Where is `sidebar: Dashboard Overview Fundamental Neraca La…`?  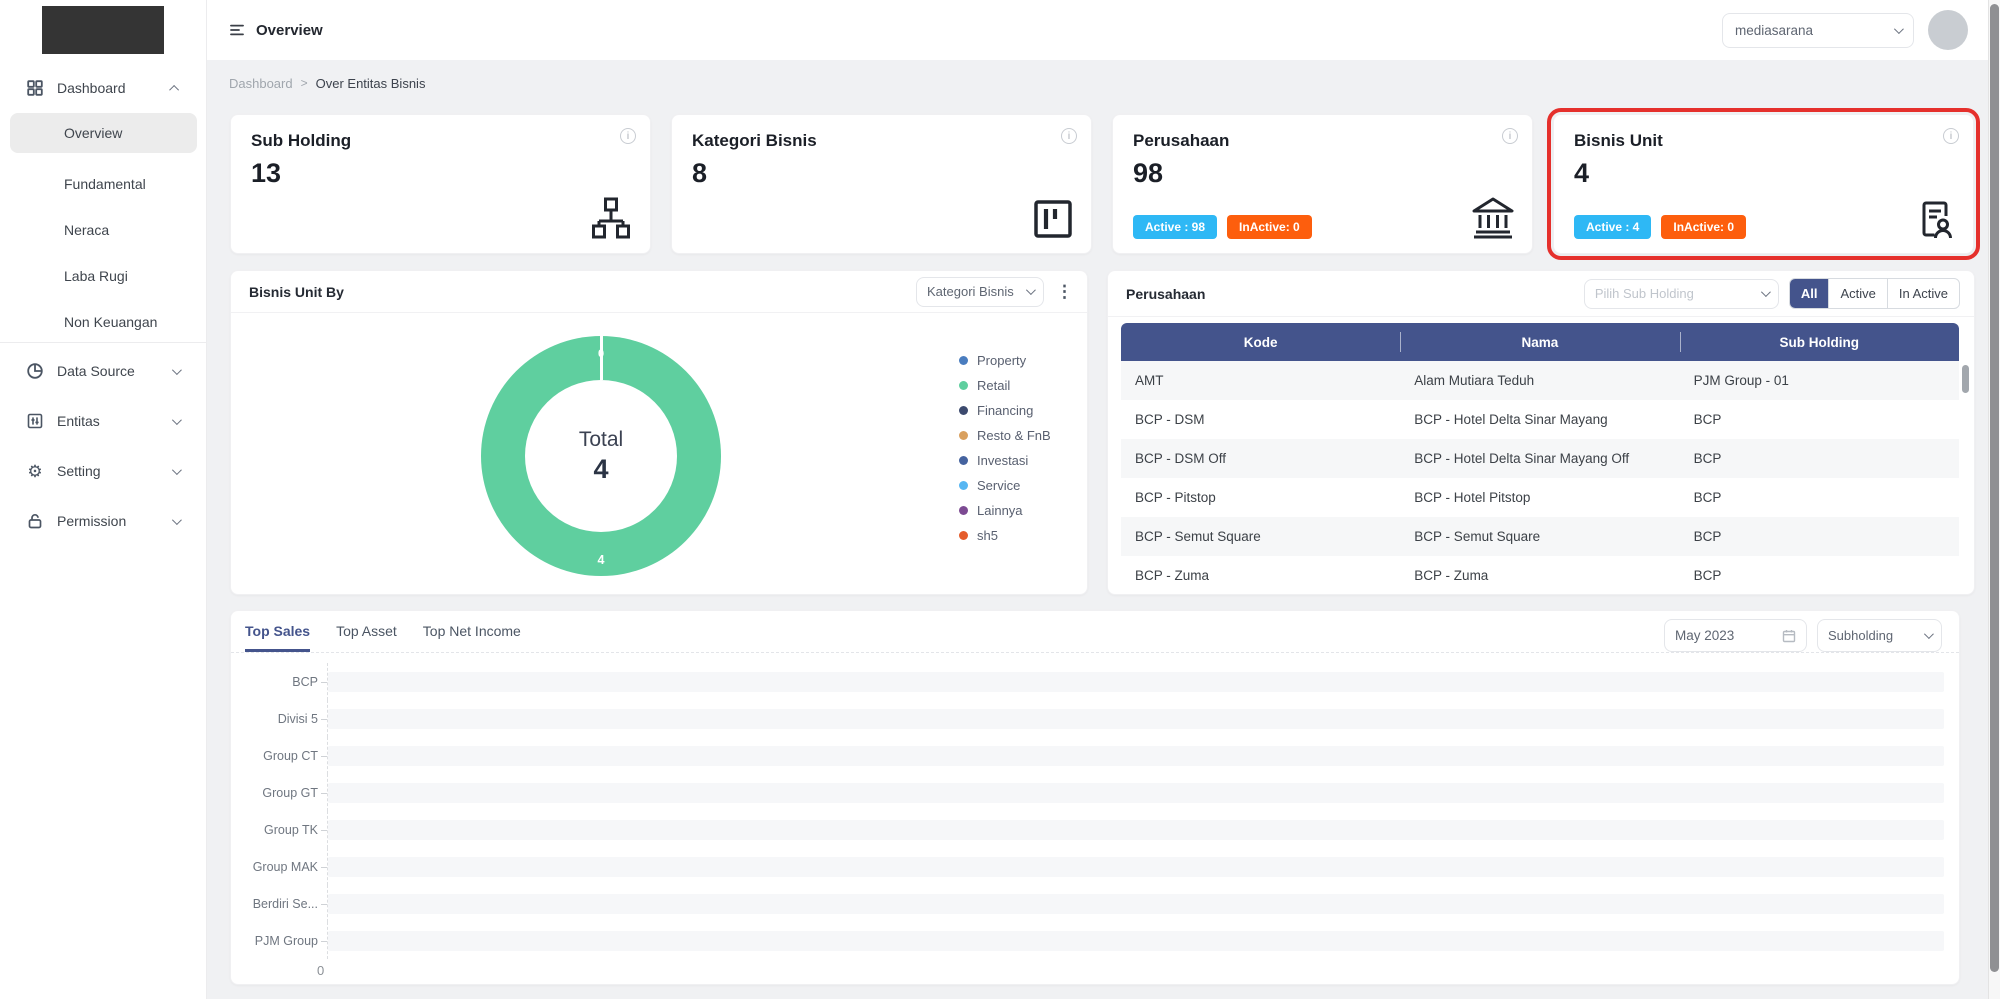 sidebar: Dashboard Overview Fundamental Neraca La… is located at coordinates (103, 499).